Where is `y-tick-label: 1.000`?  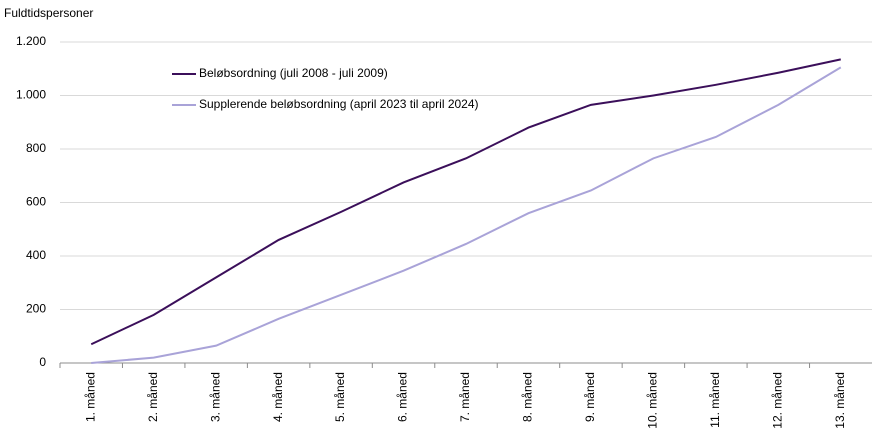 y-tick-label: 1.000 is located at coordinates (31, 95).